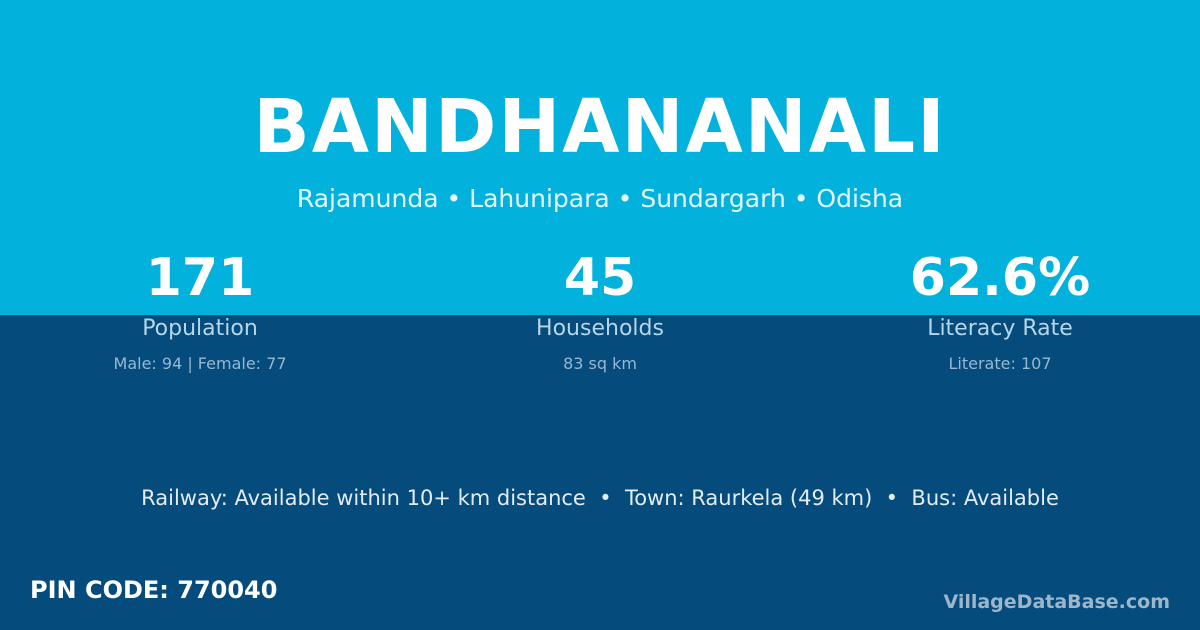 Image resolution: width=1200 pixels, height=630 pixels. What do you see at coordinates (600, 363) in the screenshot?
I see `stat-detail: 83 sq km` at bounding box center [600, 363].